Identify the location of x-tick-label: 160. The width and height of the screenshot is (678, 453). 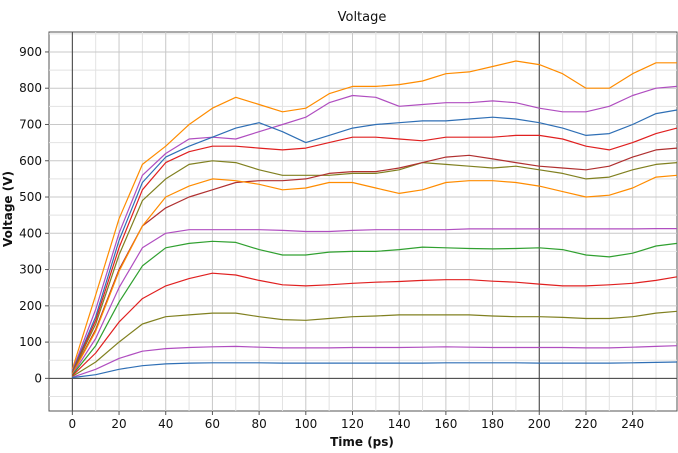
(445, 424).